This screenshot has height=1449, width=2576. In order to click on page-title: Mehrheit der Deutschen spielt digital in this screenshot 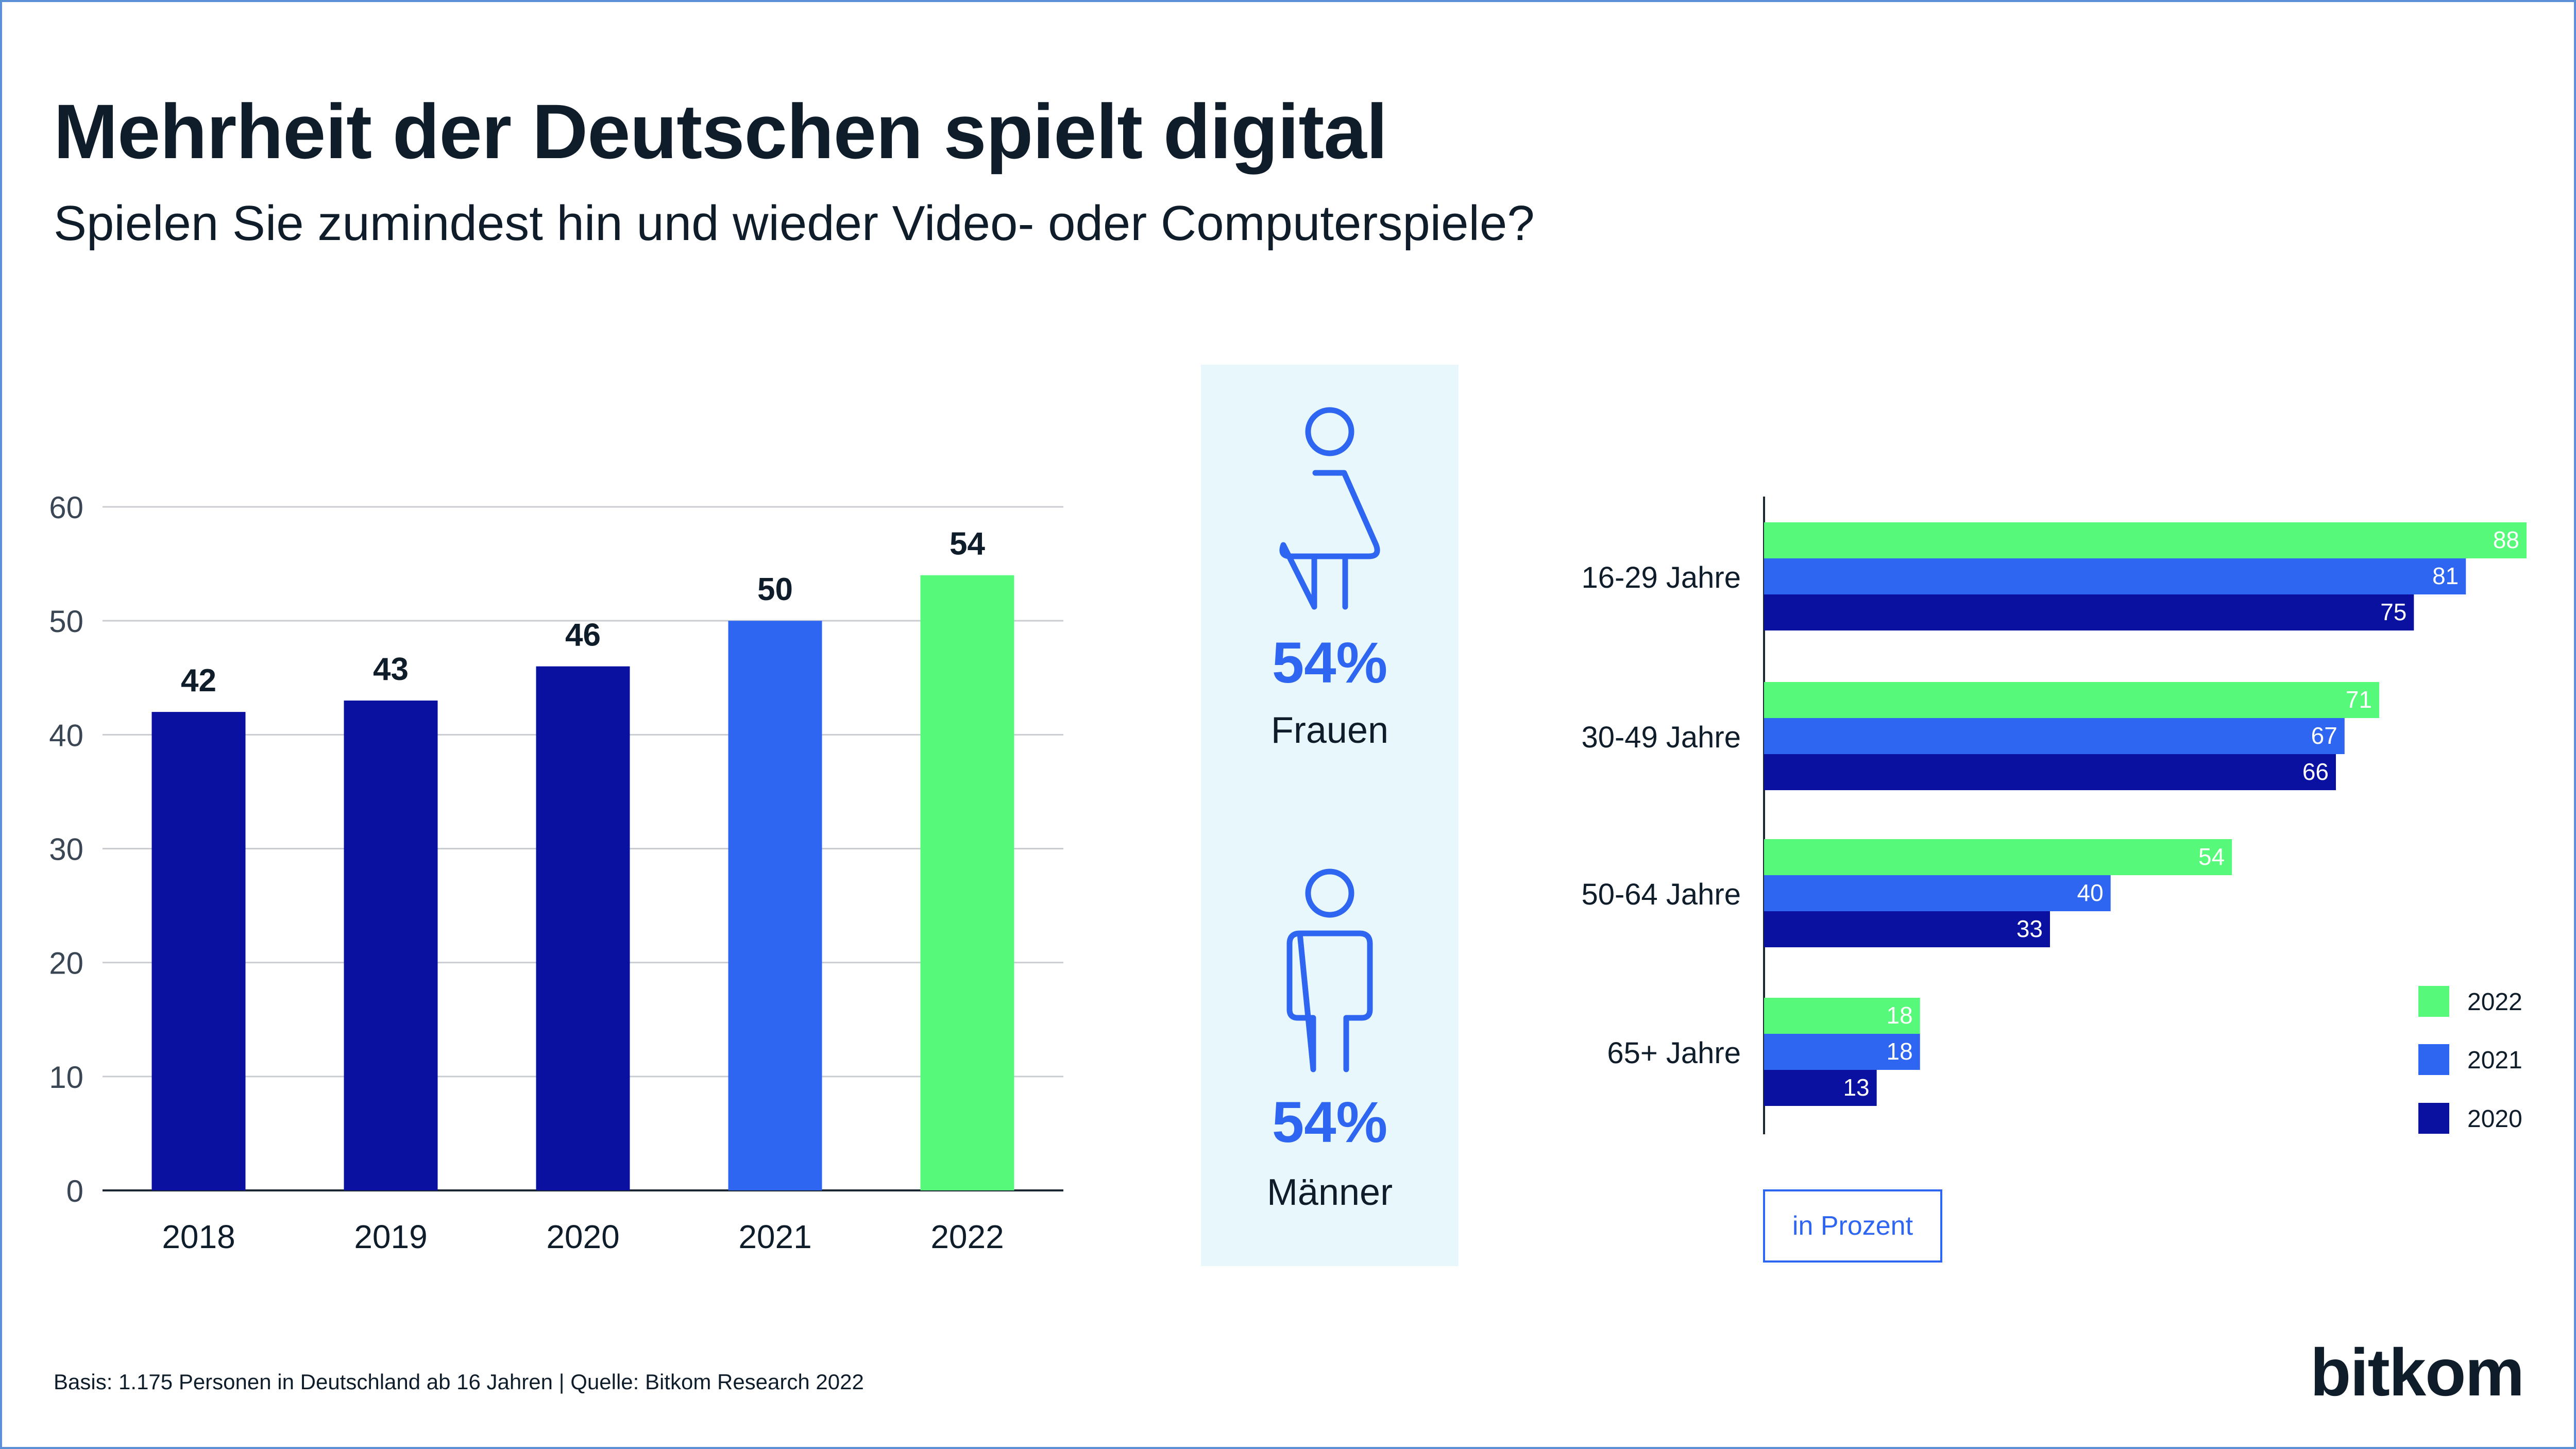, I will do `click(720, 131)`.